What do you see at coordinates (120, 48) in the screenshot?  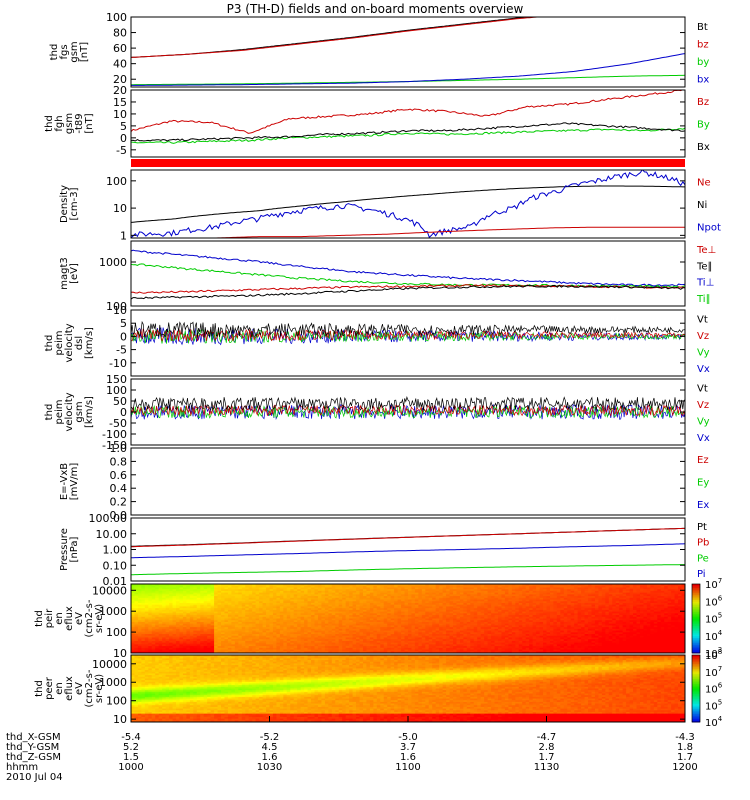 I see `y-tick-label: 60` at bounding box center [120, 48].